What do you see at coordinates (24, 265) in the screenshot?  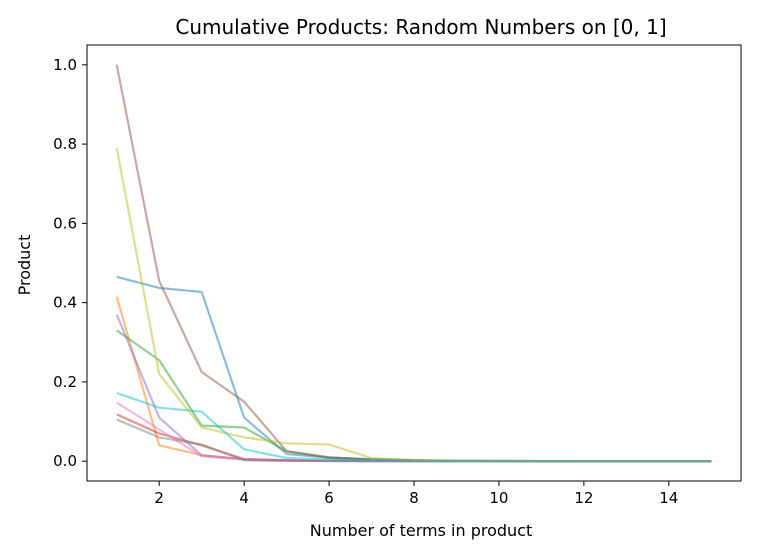 I see `y-axis-label: Product` at bounding box center [24, 265].